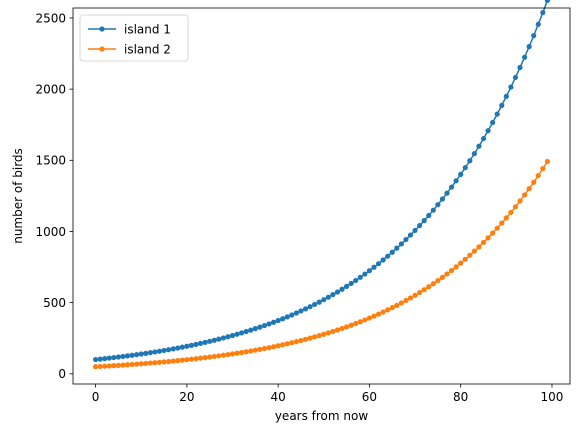  What do you see at coordinates (54, 303) in the screenshot?
I see `y-tick-label: 500` at bounding box center [54, 303].